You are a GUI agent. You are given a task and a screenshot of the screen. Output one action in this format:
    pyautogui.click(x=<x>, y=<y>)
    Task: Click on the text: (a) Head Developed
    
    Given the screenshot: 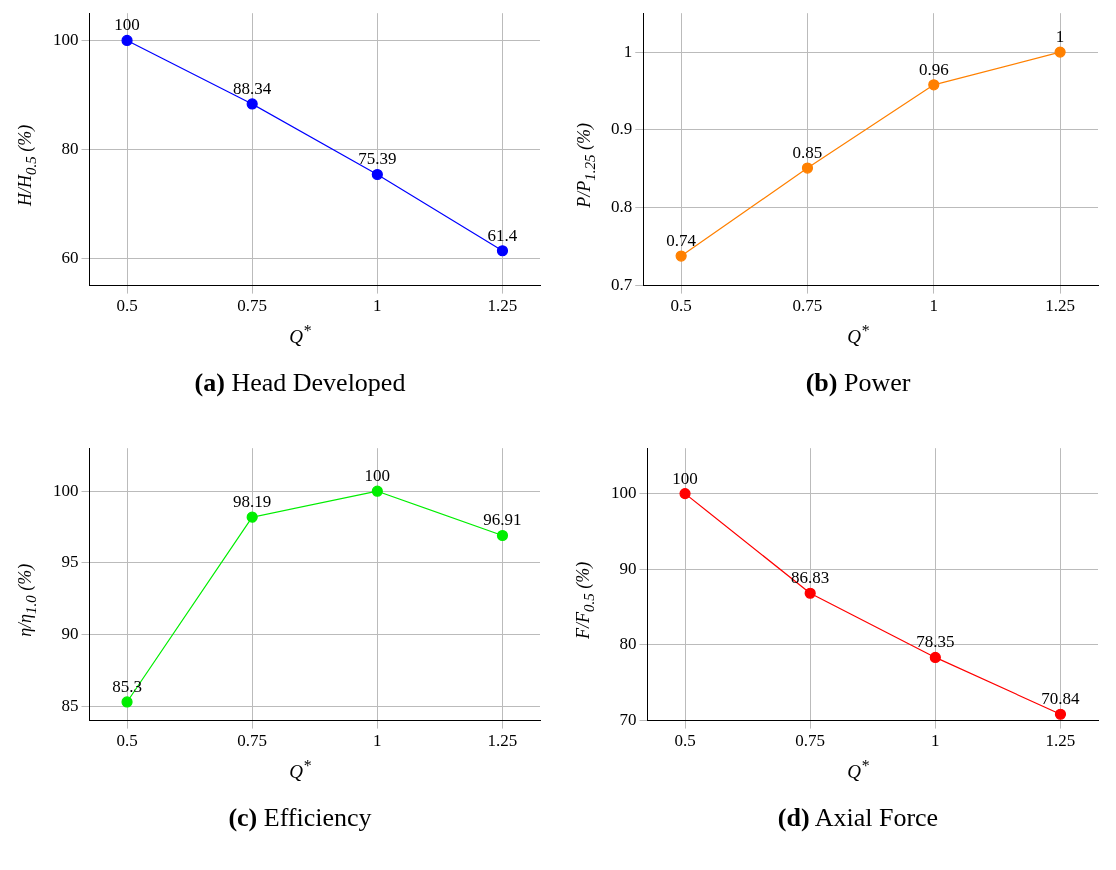 What is the action you would take?
    pyautogui.click(x=300, y=383)
    